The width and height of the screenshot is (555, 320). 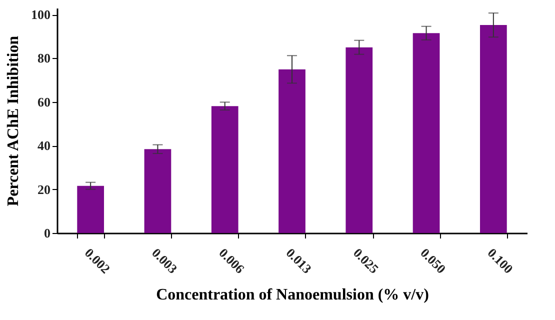 I want to click on y-tick-label: 100, so click(x=40, y=14).